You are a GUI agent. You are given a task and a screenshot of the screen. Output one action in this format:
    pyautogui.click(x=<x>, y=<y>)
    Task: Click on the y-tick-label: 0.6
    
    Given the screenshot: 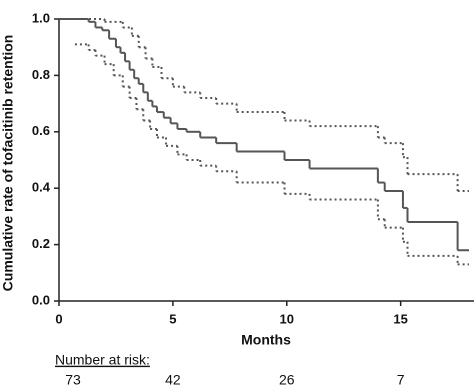 What is the action you would take?
    pyautogui.click(x=41, y=130)
    